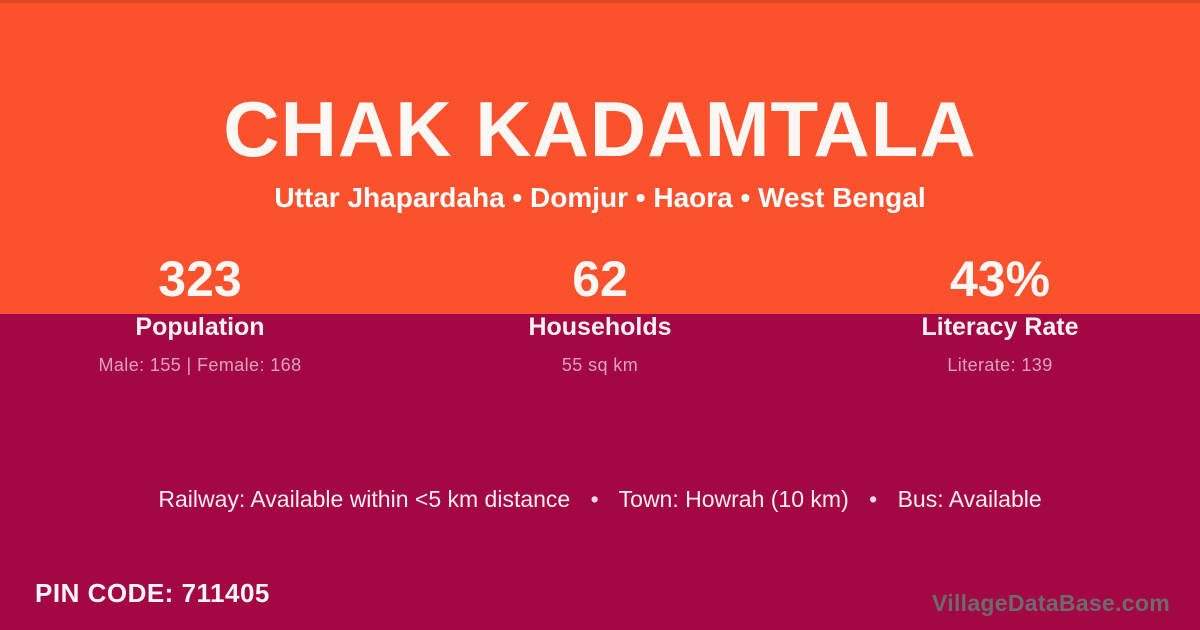 This screenshot has width=1200, height=630. I want to click on bus-info: Bus: Available, so click(969, 499).